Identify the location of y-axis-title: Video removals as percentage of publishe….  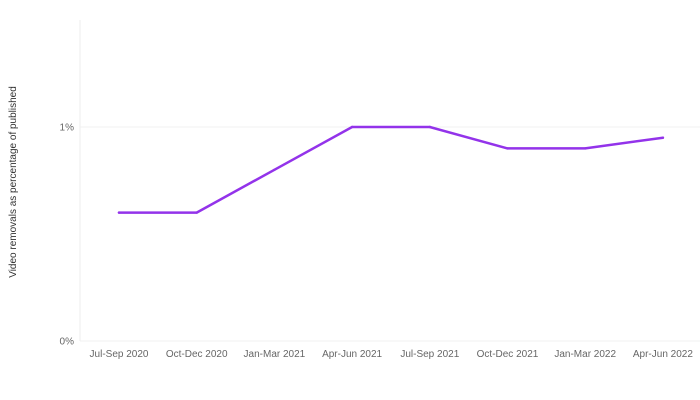
(13, 182).